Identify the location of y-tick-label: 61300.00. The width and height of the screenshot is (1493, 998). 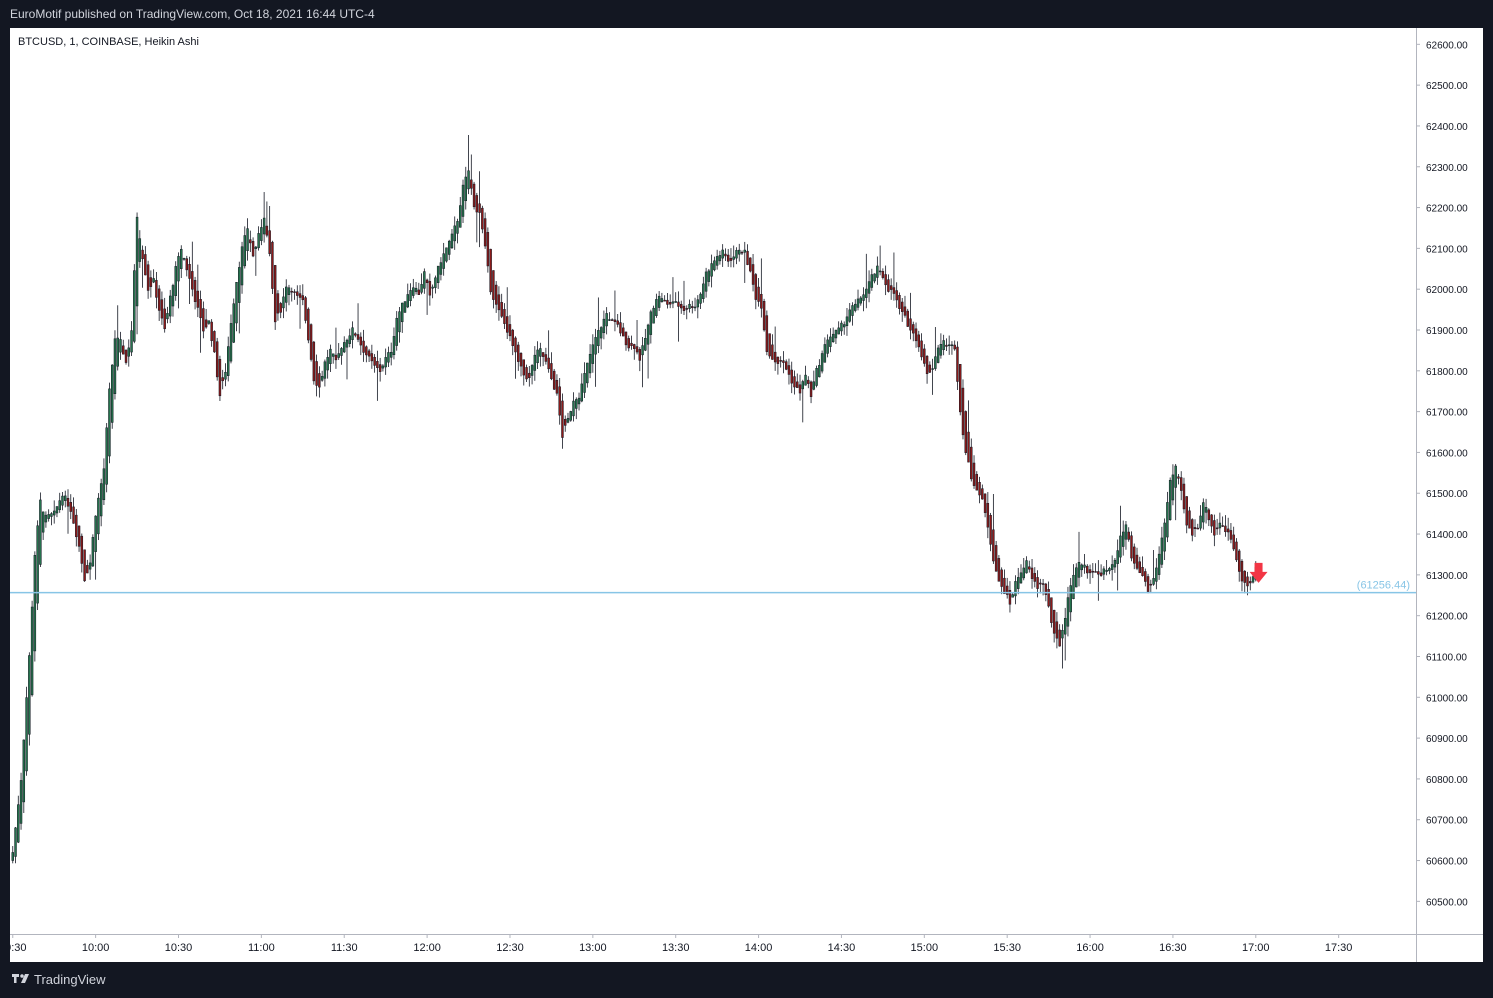
(1447, 576).